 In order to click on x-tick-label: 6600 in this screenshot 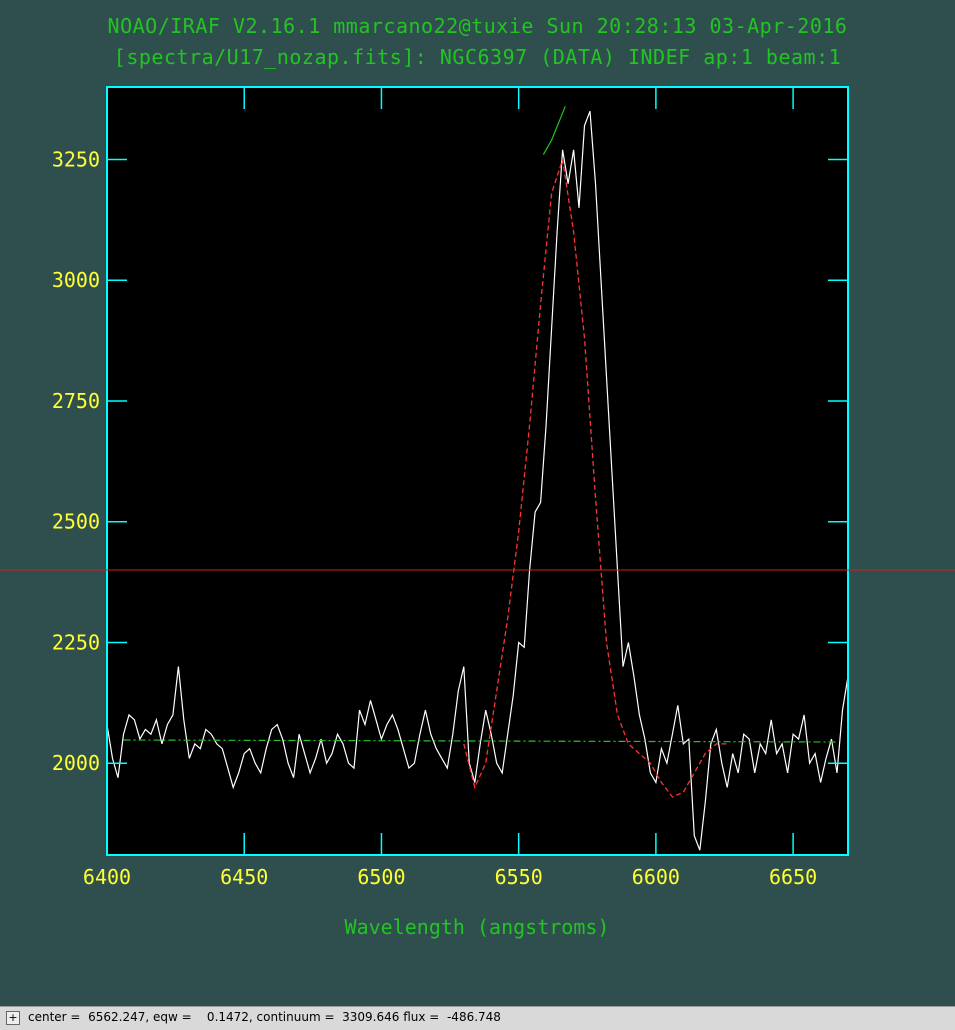, I will do `click(656, 877)`.